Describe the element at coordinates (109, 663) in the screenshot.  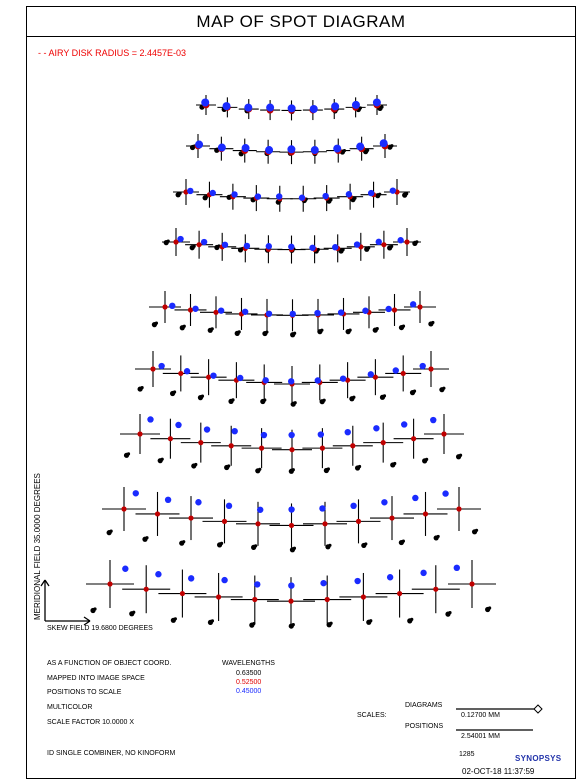
I see `info-line-1: AS A FUNCTION OF OBJECT COORD.` at that location.